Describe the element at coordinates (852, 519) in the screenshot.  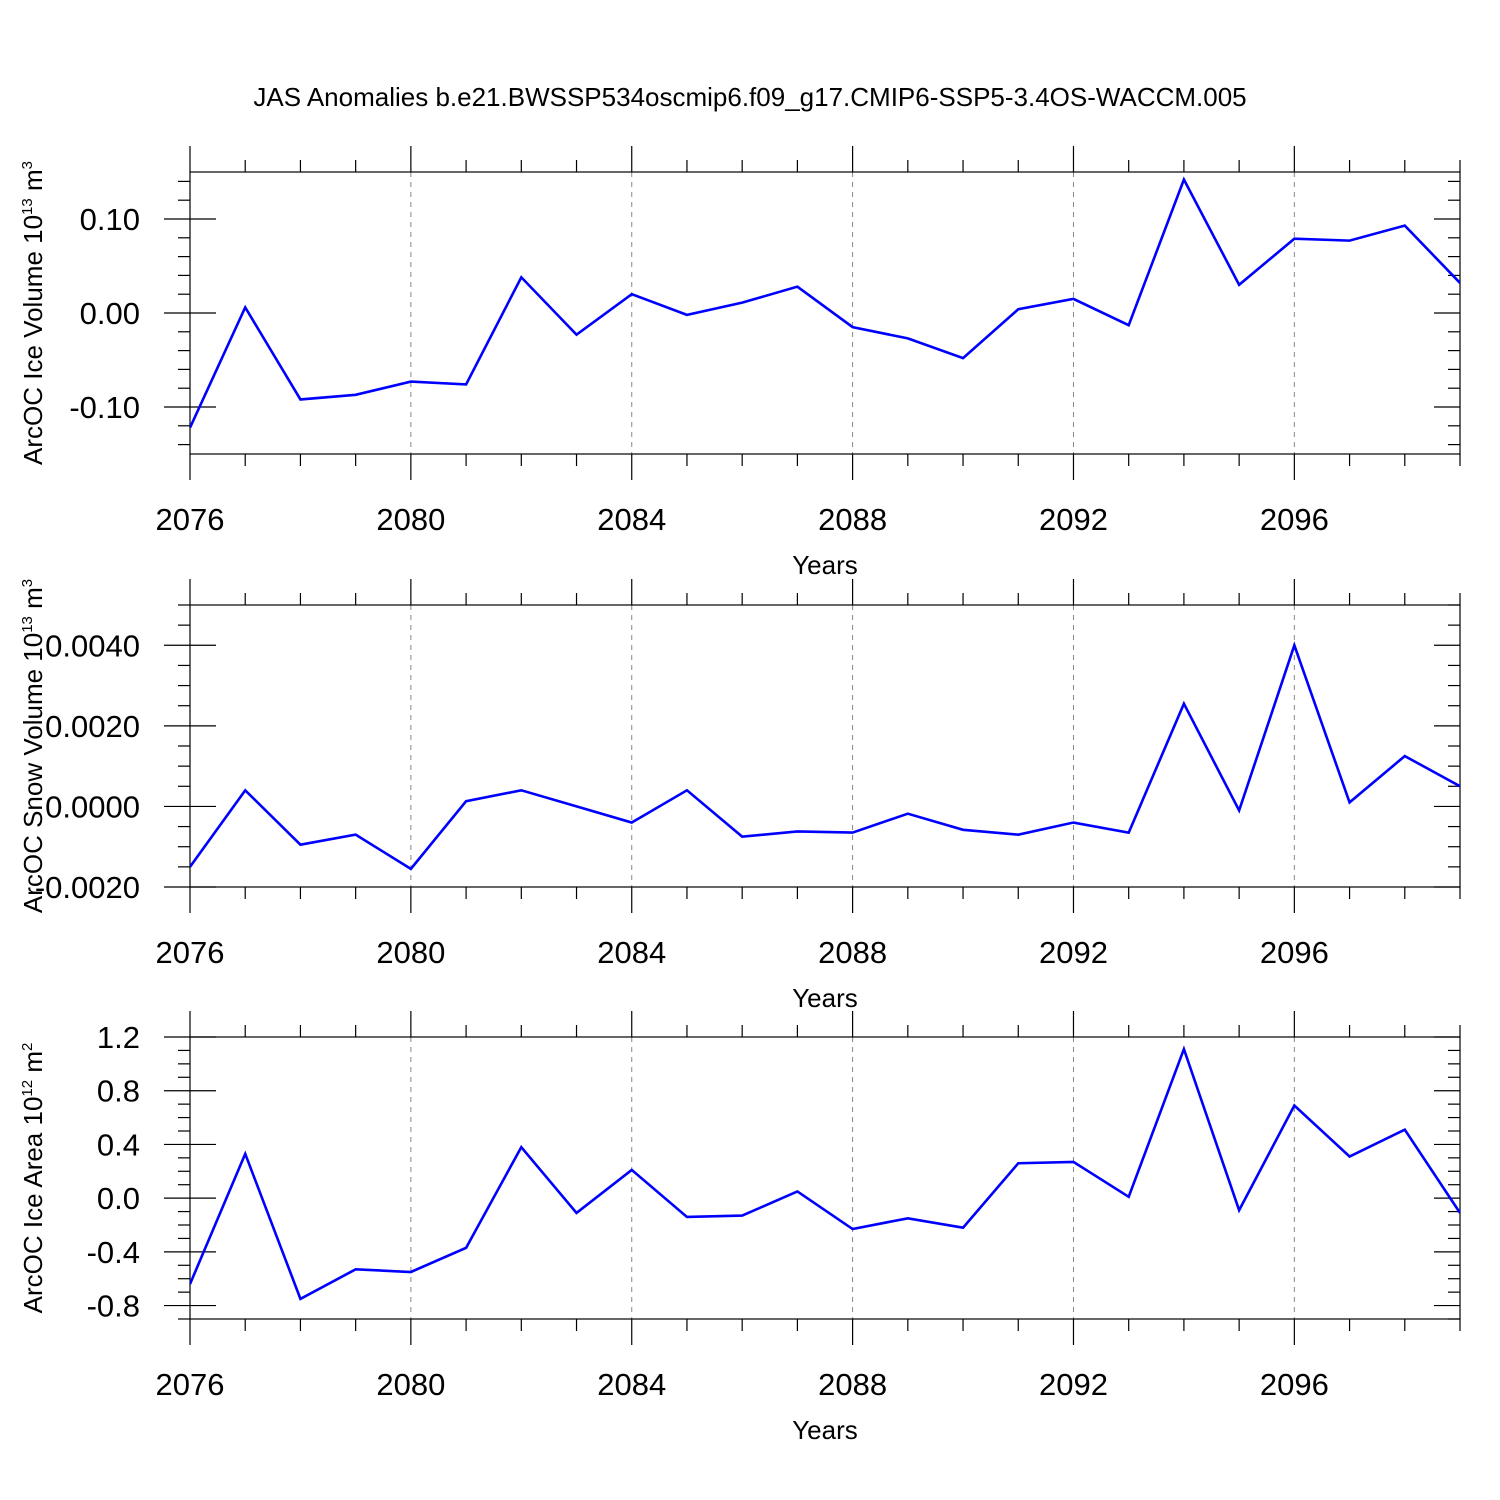
I see `chart-0-x-tick-label: 2088` at that location.